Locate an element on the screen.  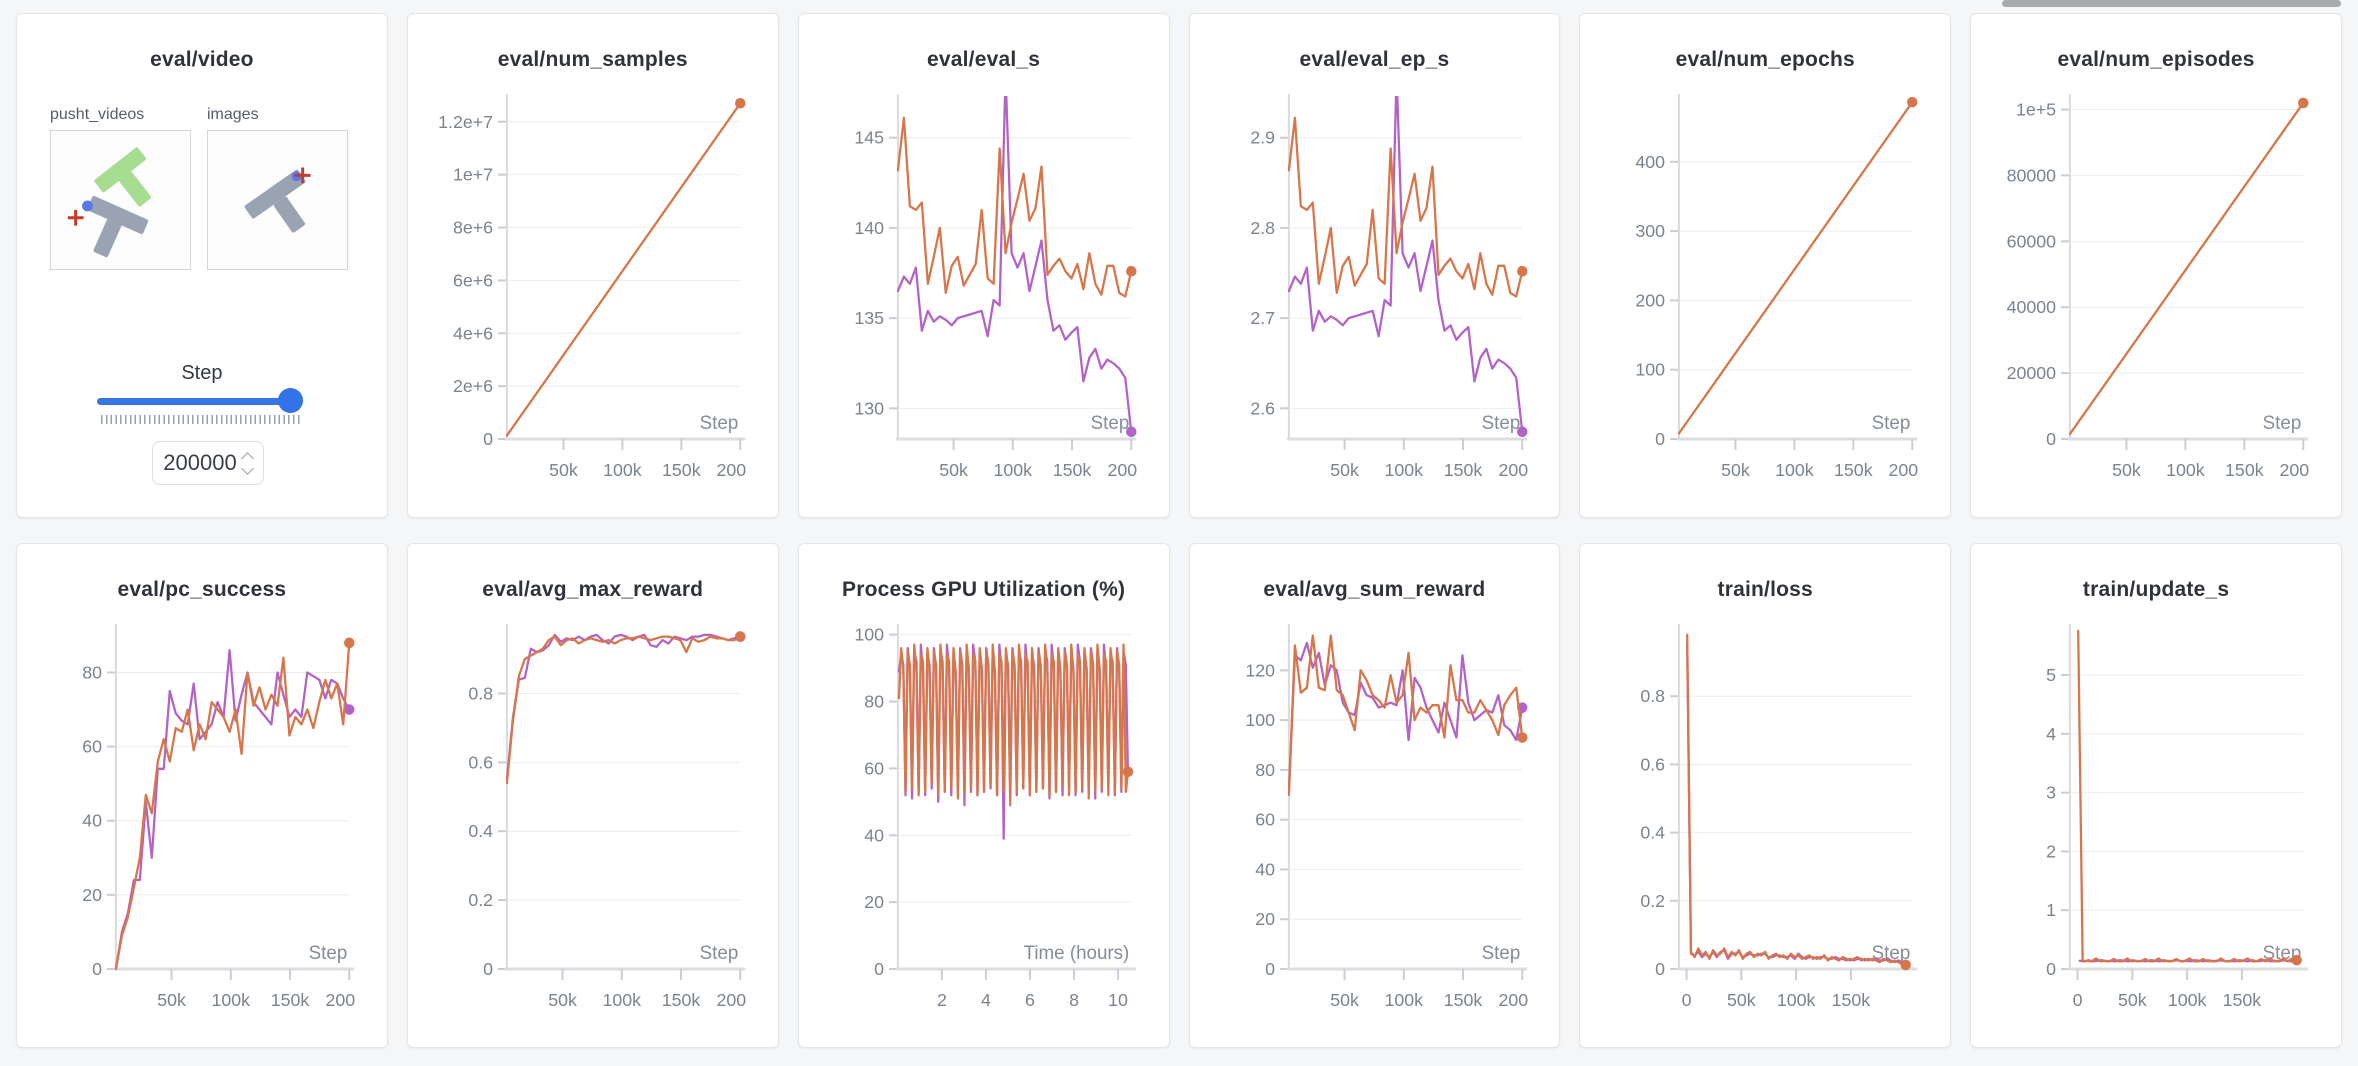
pusht-green-t-shape is located at coordinates (123, 177).